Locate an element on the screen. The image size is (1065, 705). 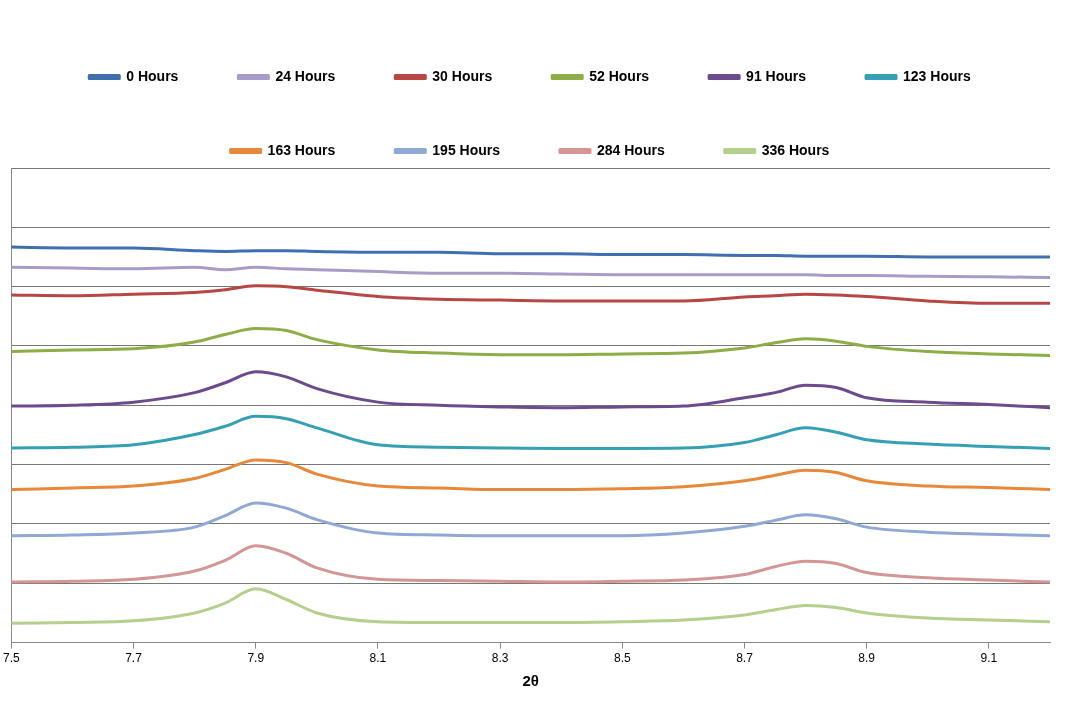
x-tick-label: 8.9 is located at coordinates (867, 658).